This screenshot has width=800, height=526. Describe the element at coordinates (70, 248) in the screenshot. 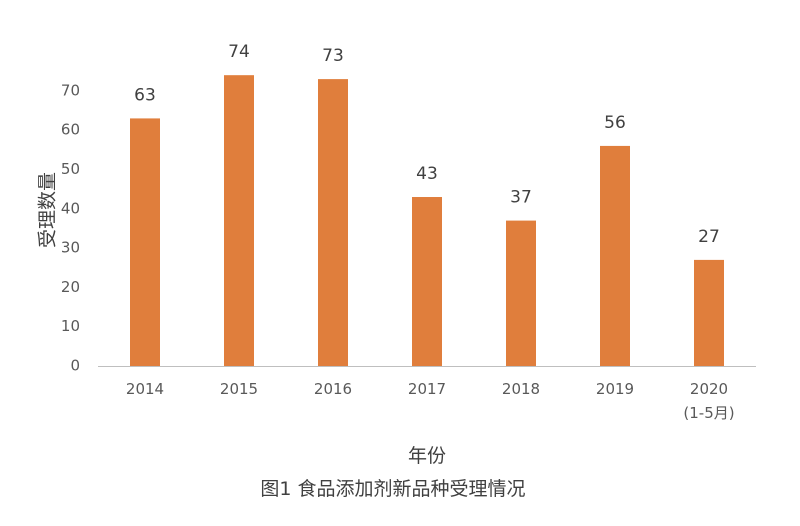

I see `y-tick-label: 30` at that location.